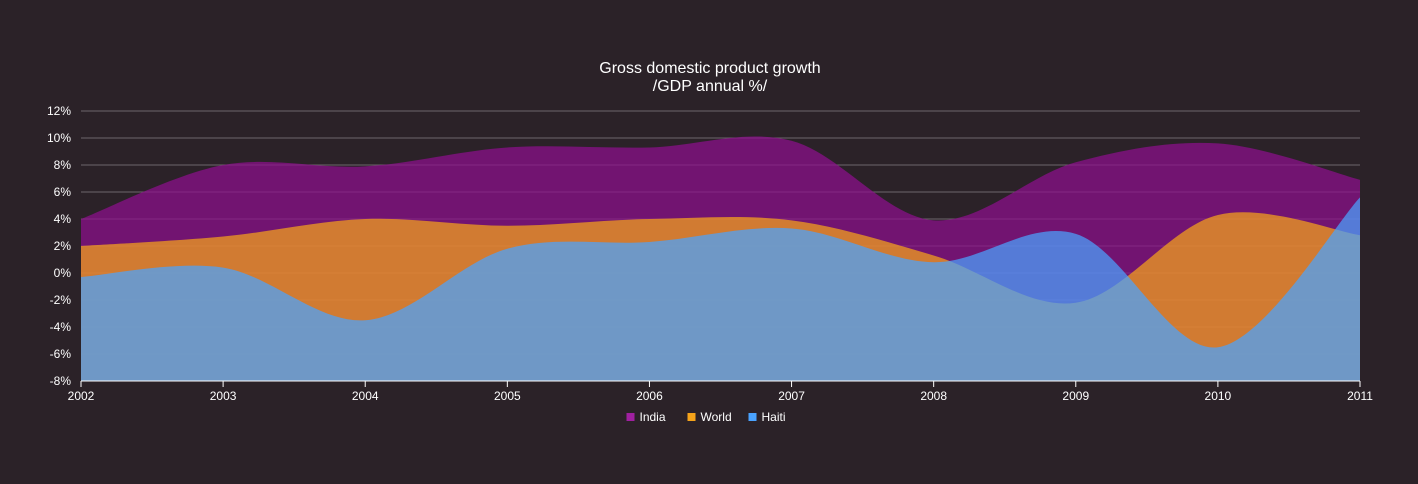  Describe the element at coordinates (61, 354) in the screenshot. I see `y-tick-label: -6%` at that location.